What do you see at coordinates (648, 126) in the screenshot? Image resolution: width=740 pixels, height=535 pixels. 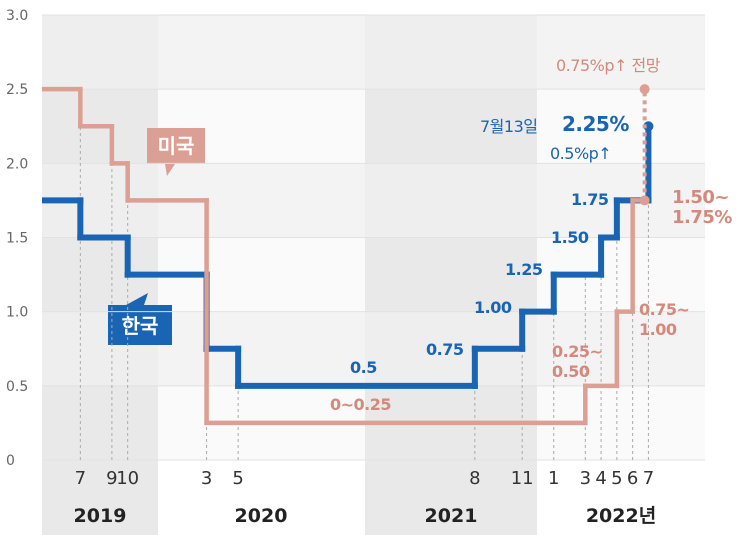 I see `end-dot` at bounding box center [648, 126].